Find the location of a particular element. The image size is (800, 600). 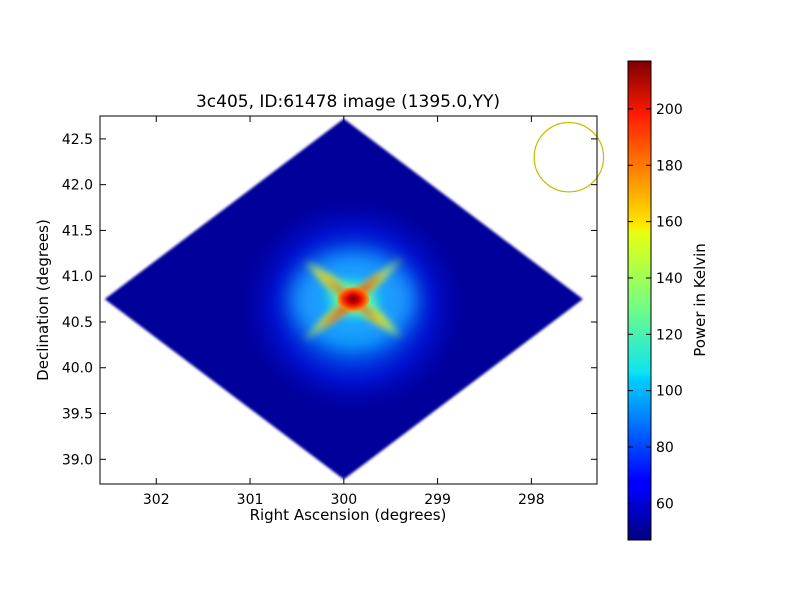

y-tick-label: 40.0 is located at coordinates (77, 369).